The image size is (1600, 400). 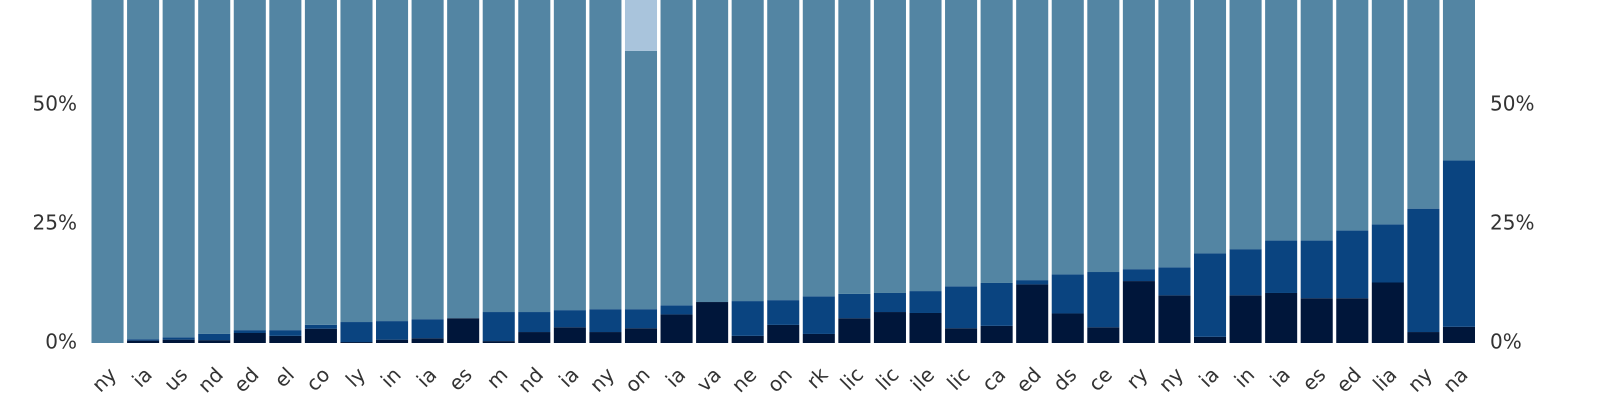 What do you see at coordinates (817, 377) in the screenshot?
I see `x-tick-label: rk` at bounding box center [817, 377].